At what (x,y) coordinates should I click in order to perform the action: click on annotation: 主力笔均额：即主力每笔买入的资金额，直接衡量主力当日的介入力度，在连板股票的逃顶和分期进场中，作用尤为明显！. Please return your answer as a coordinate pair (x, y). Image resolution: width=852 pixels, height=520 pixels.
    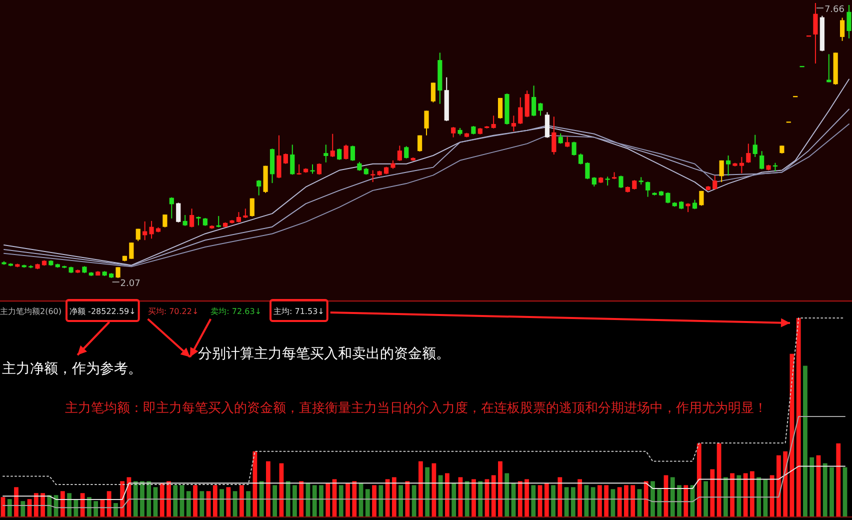
    Looking at the image, I should click on (416, 408).